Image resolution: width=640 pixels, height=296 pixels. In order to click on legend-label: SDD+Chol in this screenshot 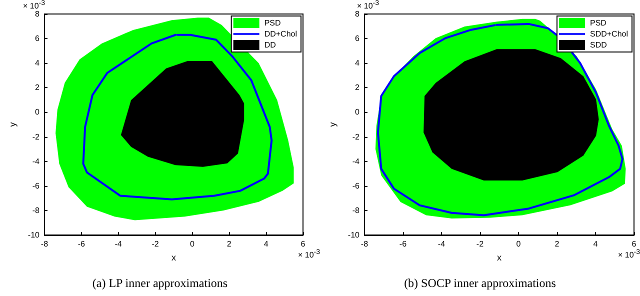, I will do `click(609, 34)`.